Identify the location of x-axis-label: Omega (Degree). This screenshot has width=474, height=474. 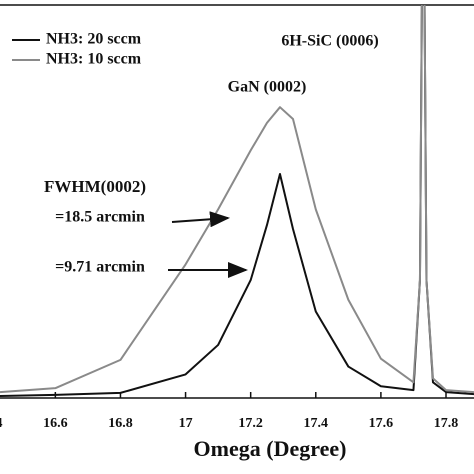
(270, 448).